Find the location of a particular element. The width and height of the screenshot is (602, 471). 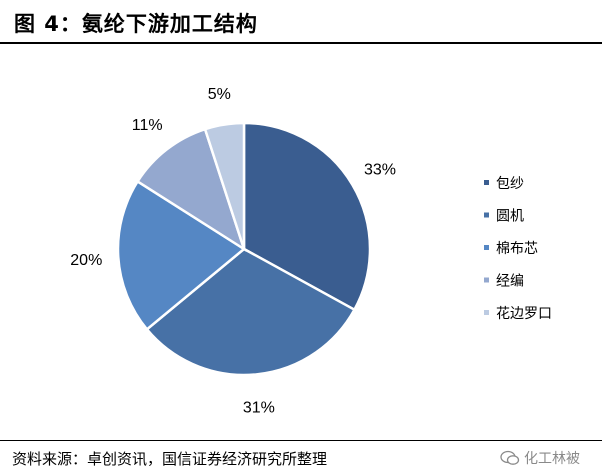

top-rule is located at coordinates (301, 43).